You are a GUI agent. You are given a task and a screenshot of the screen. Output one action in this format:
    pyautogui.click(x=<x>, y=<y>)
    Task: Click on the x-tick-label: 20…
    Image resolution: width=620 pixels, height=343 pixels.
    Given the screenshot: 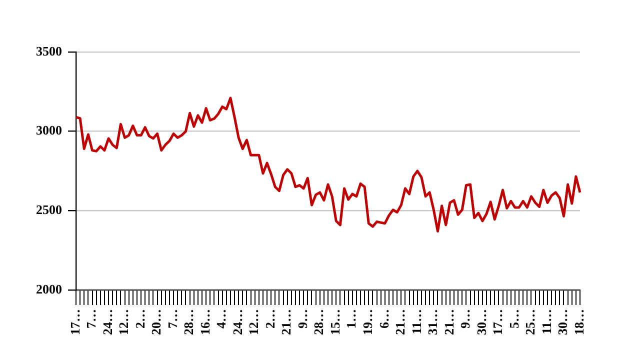 What is the action you would take?
    pyautogui.click(x=156, y=322)
    